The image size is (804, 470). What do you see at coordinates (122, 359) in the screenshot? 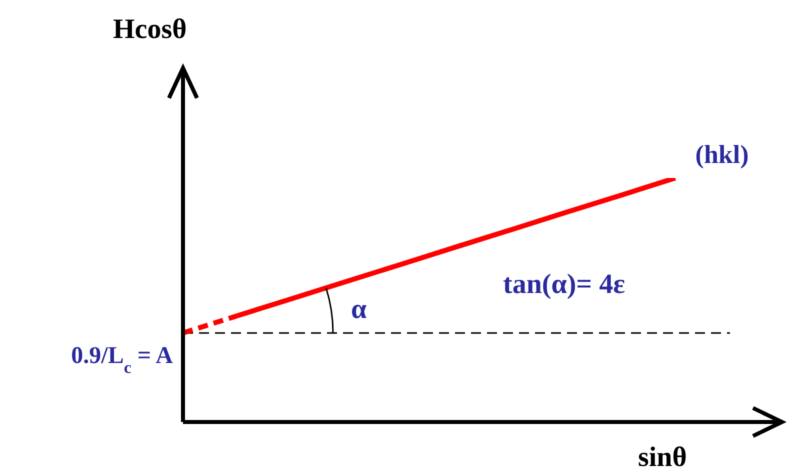
I see `ref-line-label: 0.9/L$_{c}$ = A` at bounding box center [122, 359].